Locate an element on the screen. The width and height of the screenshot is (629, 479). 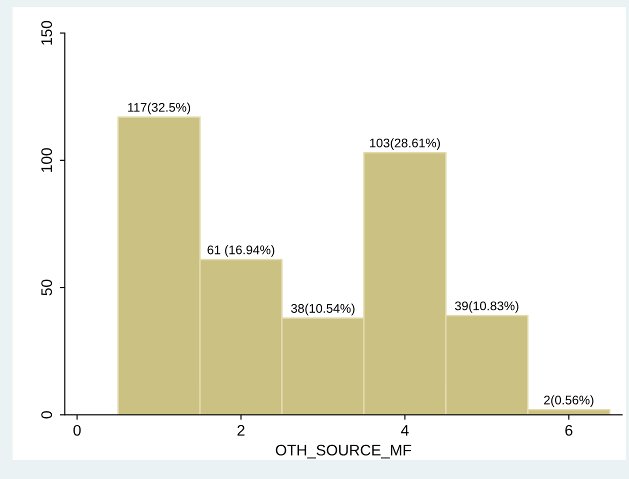
data-label: 2(0.56%) is located at coordinates (569, 401).